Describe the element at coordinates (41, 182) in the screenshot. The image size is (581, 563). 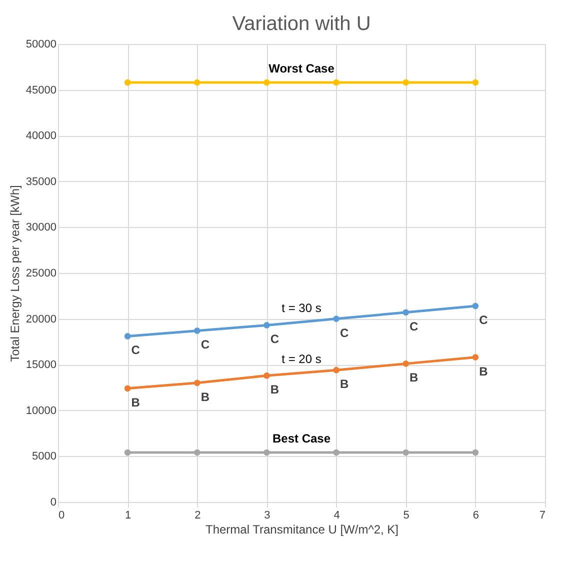
I see `y-tick-label: 35000` at that location.